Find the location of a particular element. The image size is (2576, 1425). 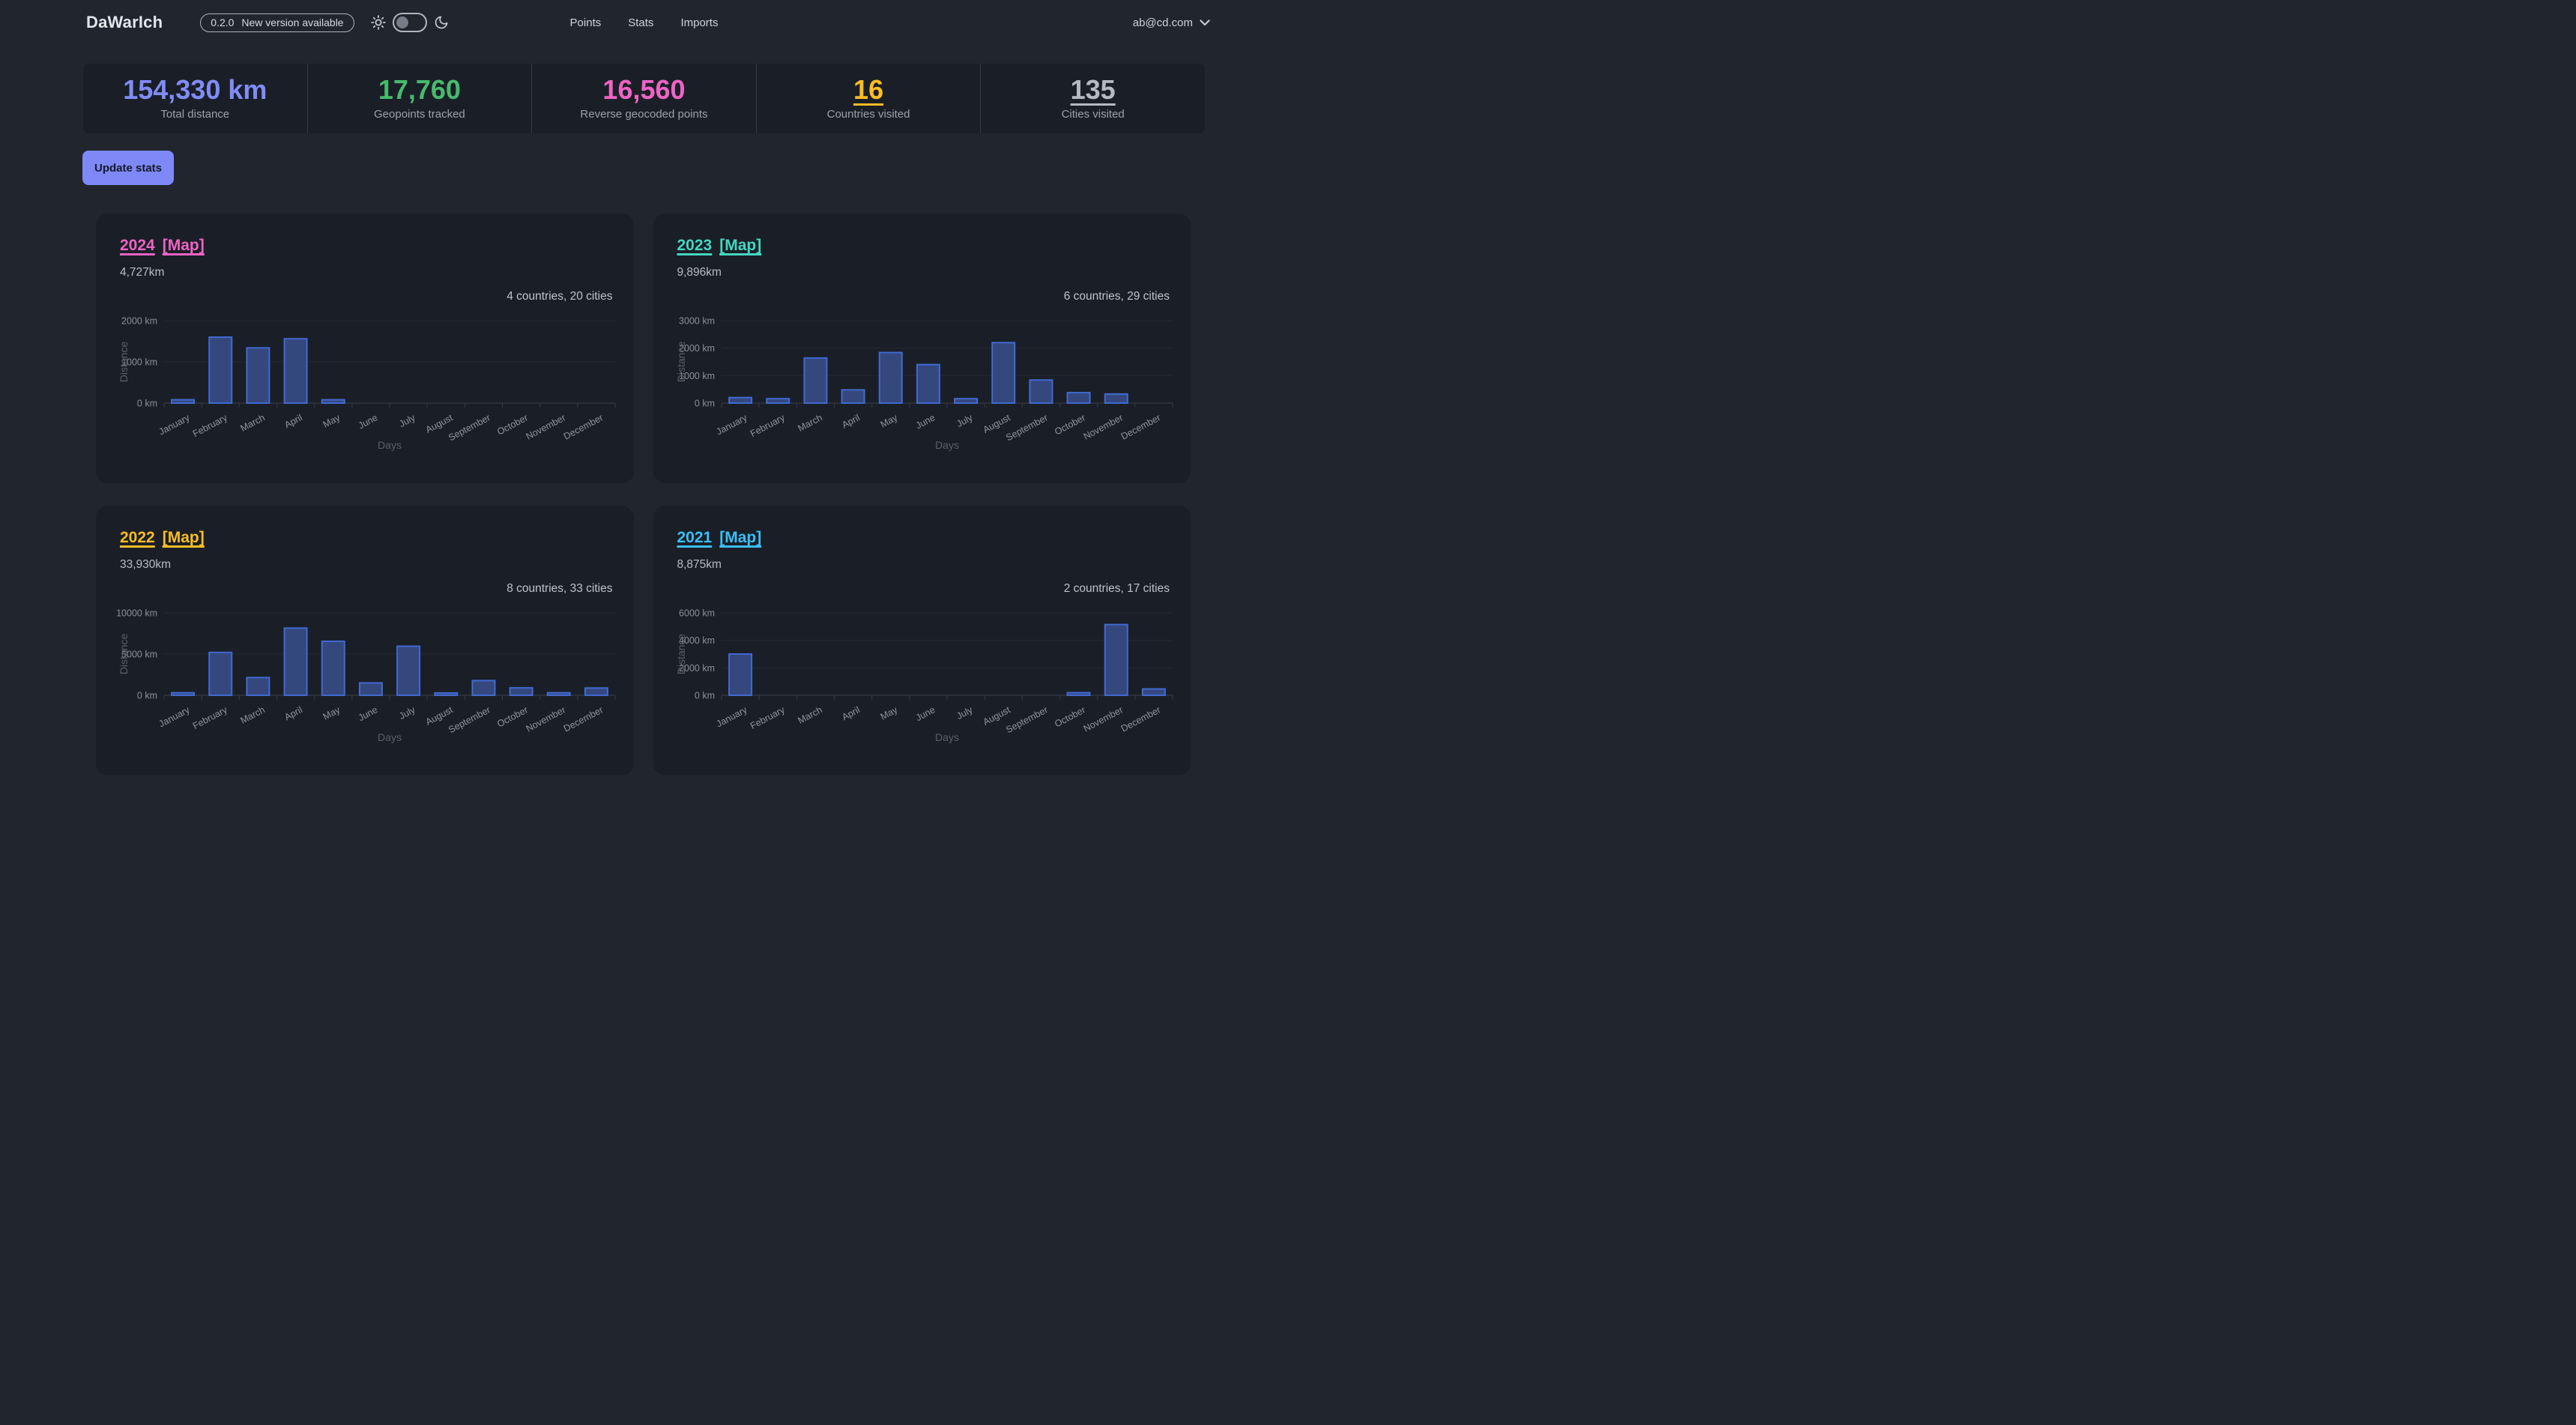

stat-label-countries-visited: Countries visited is located at coordinates (868, 114).